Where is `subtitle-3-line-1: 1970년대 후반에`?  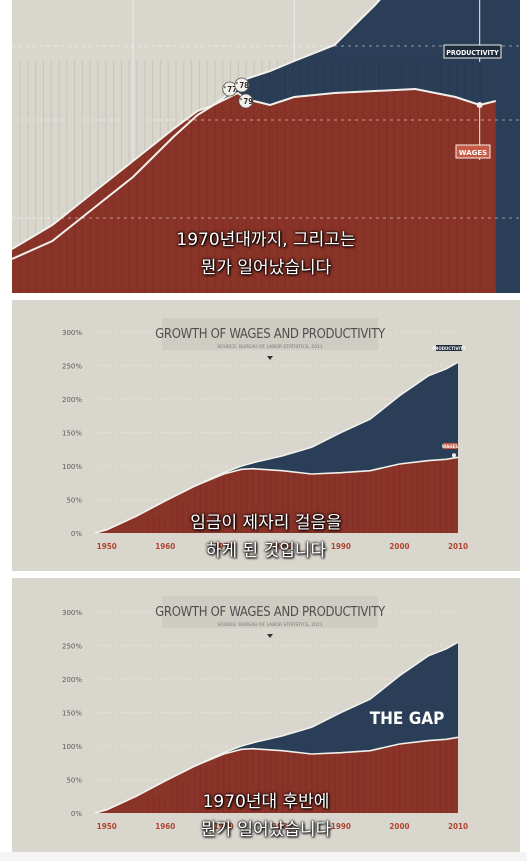 subtitle-3-line-1: 1970년대 후반에 is located at coordinates (266, 802).